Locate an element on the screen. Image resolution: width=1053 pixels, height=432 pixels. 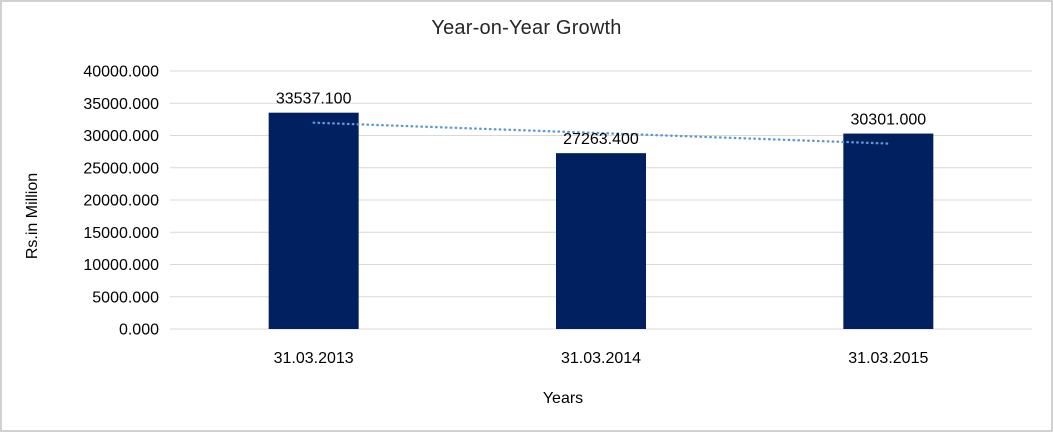
x-axis-title: Years is located at coordinates (563, 398).